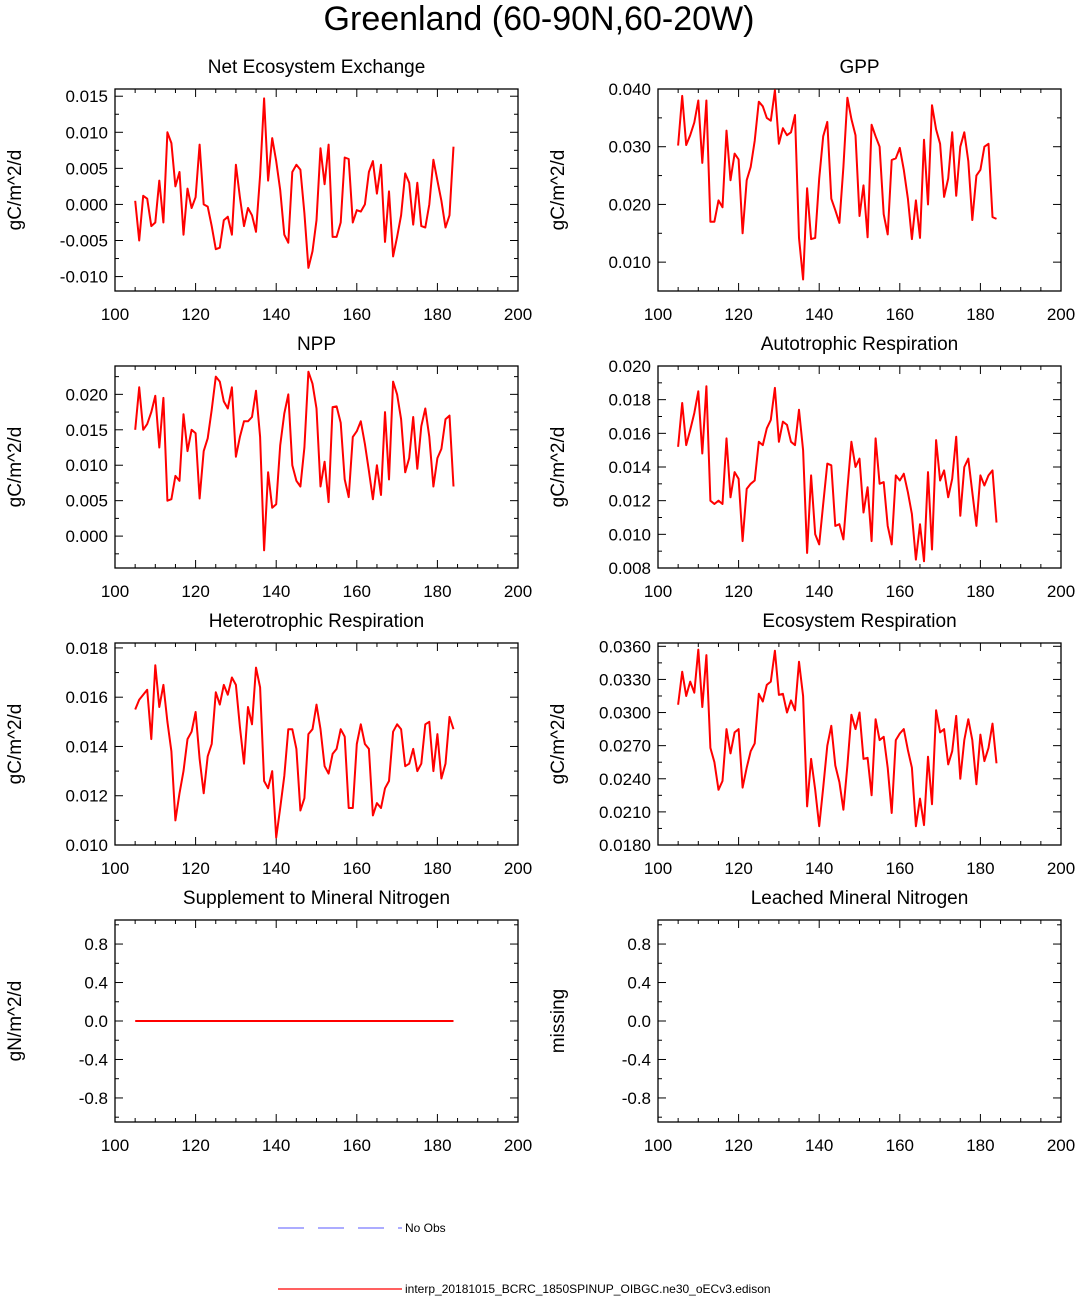 Image resolution: width=1078 pixels, height=1296 pixels. Describe the element at coordinates (316, 344) in the screenshot. I see `panel-title: NPP` at that location.